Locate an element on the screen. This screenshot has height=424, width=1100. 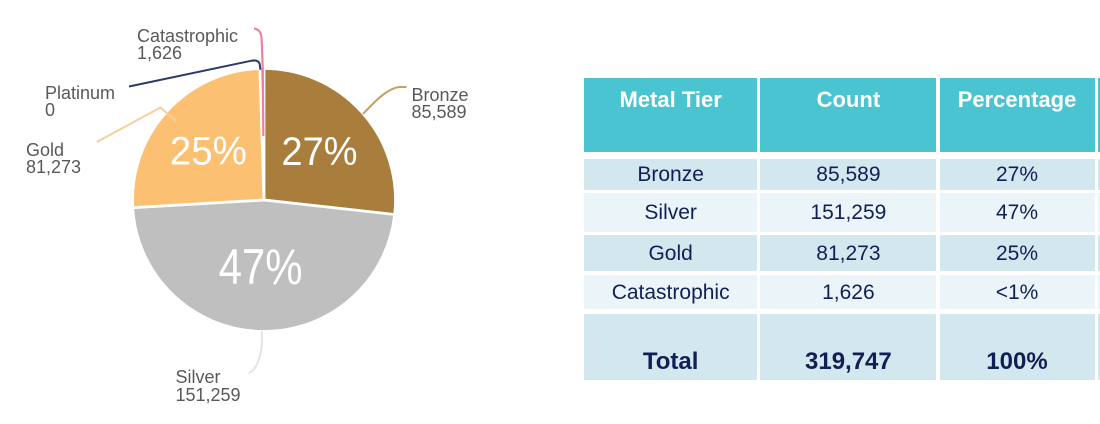
svg-text: 25% is located at coordinates (208, 152).